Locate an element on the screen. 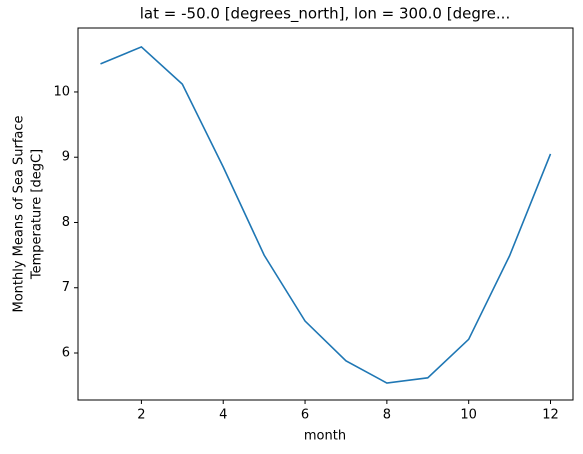  y-axis-label: Monthly Means of Sea Surface is located at coordinates (19, 213).